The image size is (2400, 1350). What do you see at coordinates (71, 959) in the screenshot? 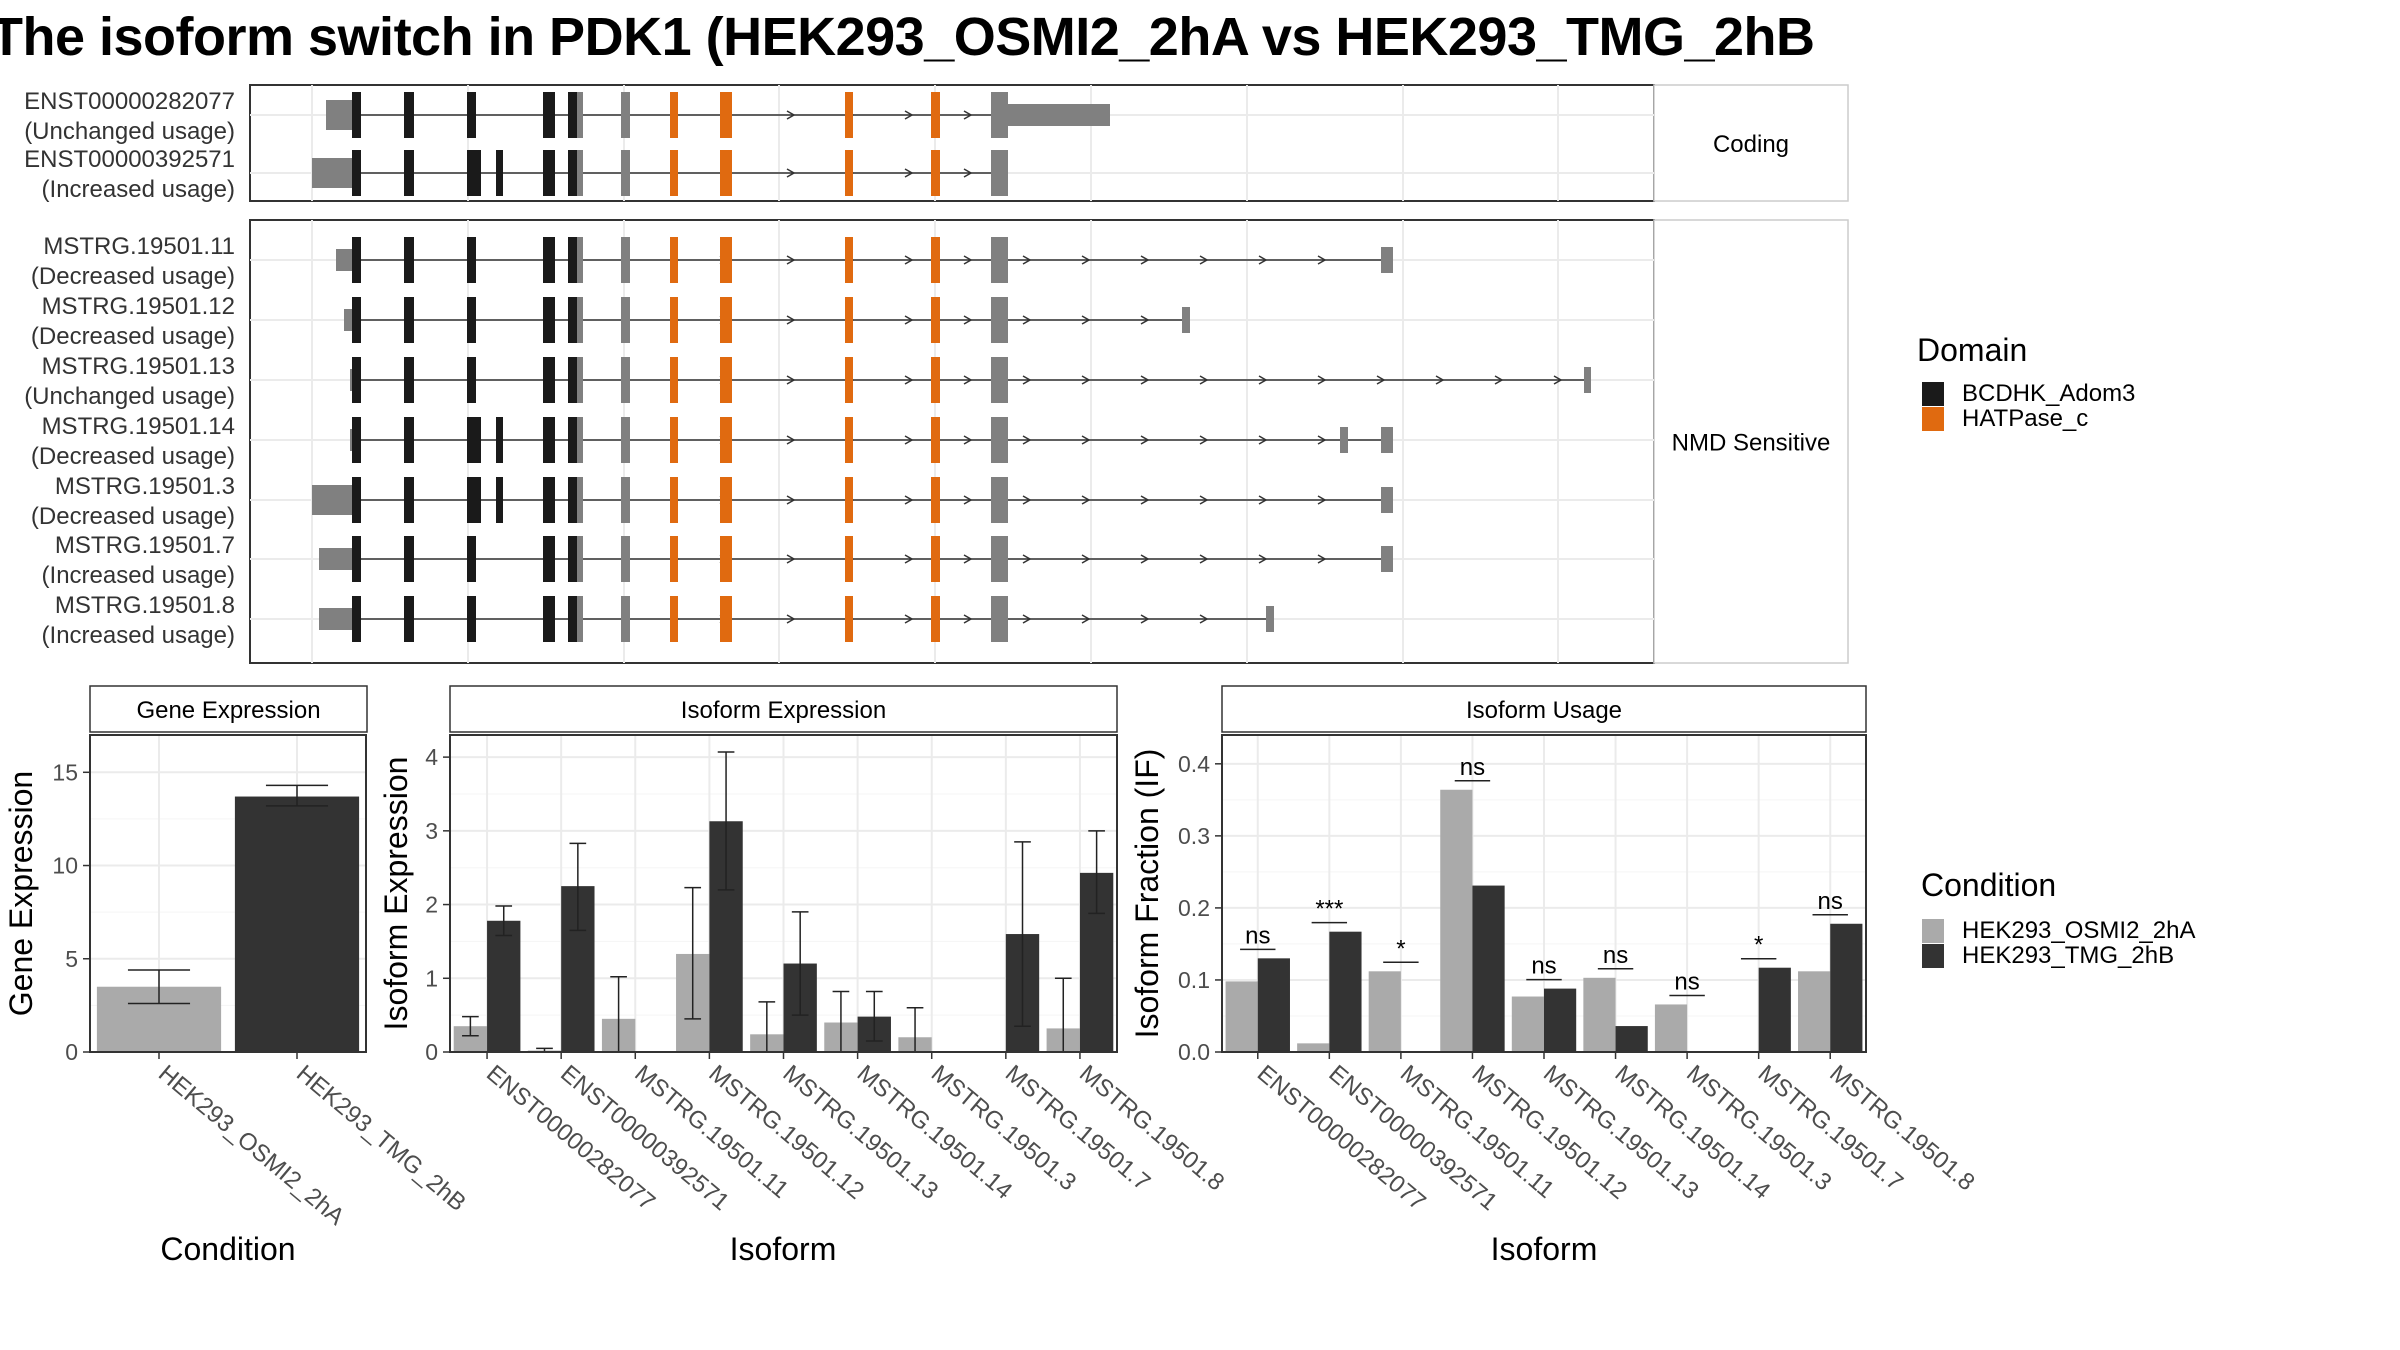
I see `y-tick-label: 5` at bounding box center [71, 959].